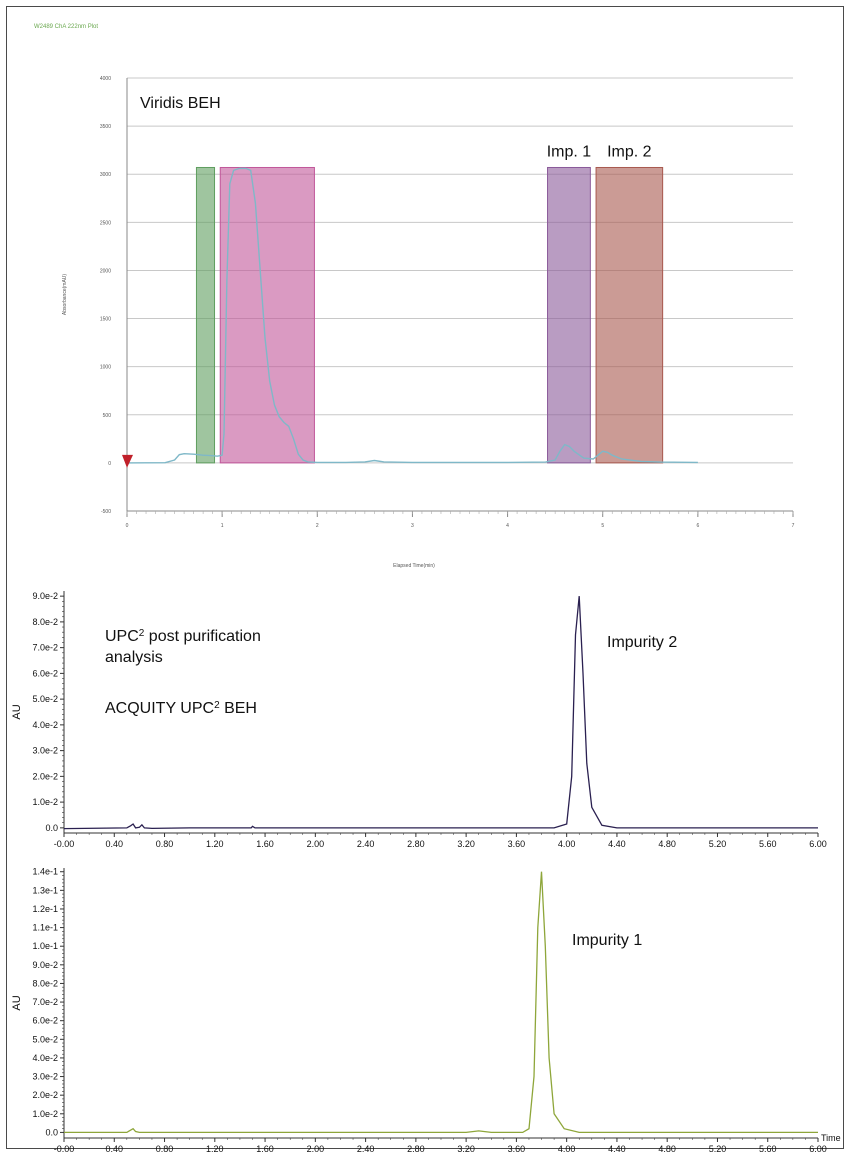  I want to click on x-tick-label: 3, so click(412, 526).